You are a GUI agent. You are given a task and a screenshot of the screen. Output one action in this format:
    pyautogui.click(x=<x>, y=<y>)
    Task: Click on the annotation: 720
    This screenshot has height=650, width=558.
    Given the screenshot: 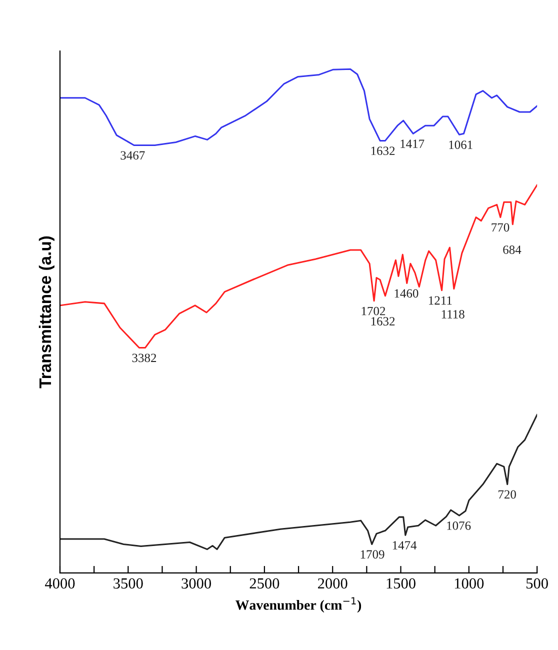 What is the action you would take?
    pyautogui.click(x=507, y=494)
    